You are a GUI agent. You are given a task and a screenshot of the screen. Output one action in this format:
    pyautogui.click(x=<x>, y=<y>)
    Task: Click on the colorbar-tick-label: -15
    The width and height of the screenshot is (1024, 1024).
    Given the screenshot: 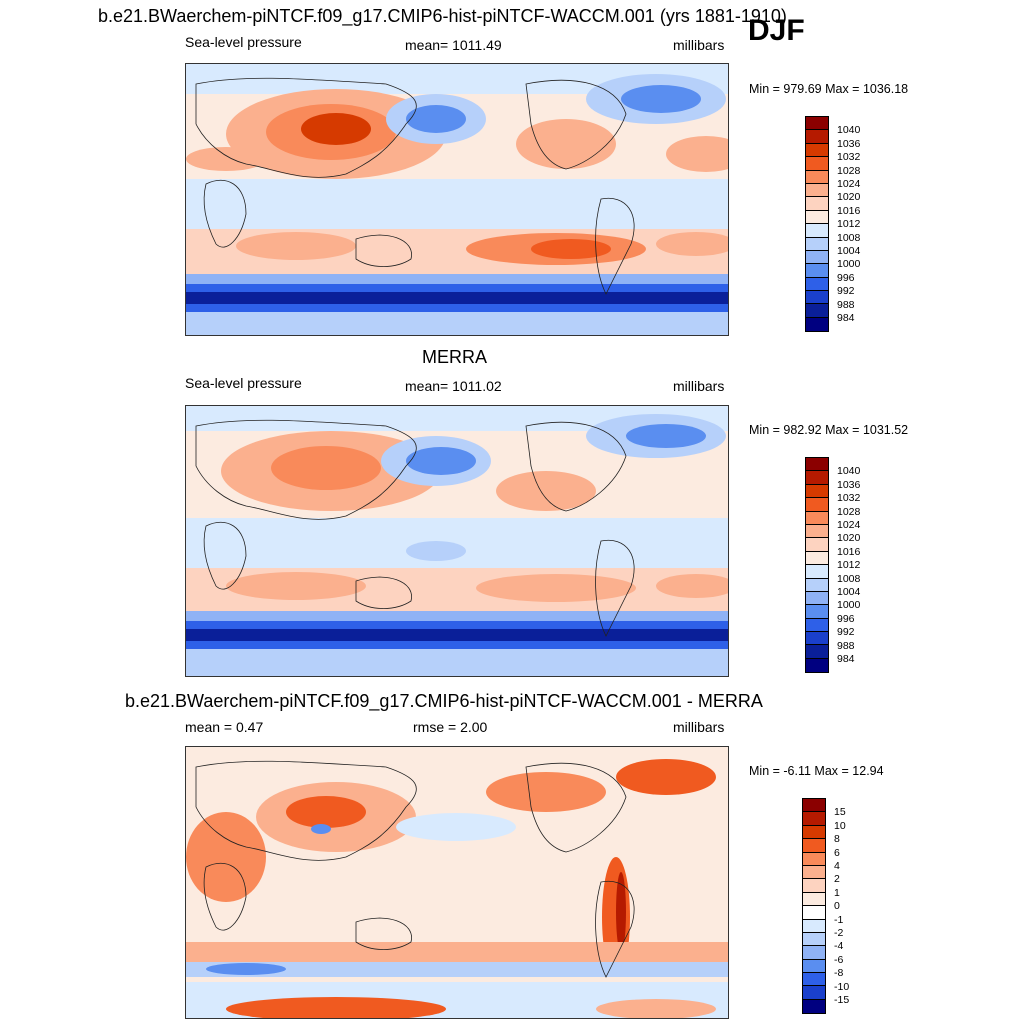 What is the action you would take?
    pyautogui.click(x=841, y=1000)
    